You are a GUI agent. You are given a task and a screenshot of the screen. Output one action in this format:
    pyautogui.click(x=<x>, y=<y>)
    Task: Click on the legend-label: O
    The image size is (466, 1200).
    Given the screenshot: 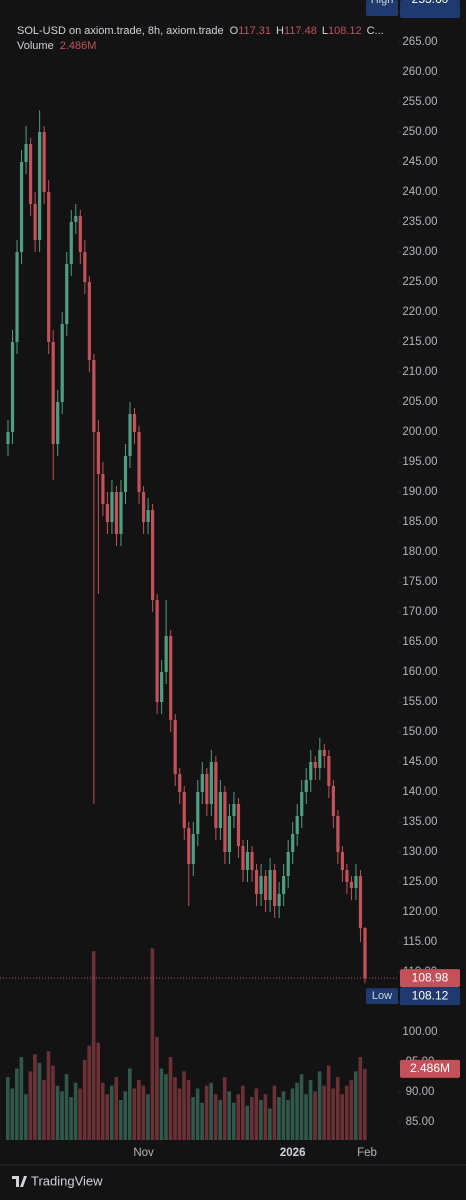 What is the action you would take?
    pyautogui.click(x=234, y=31)
    